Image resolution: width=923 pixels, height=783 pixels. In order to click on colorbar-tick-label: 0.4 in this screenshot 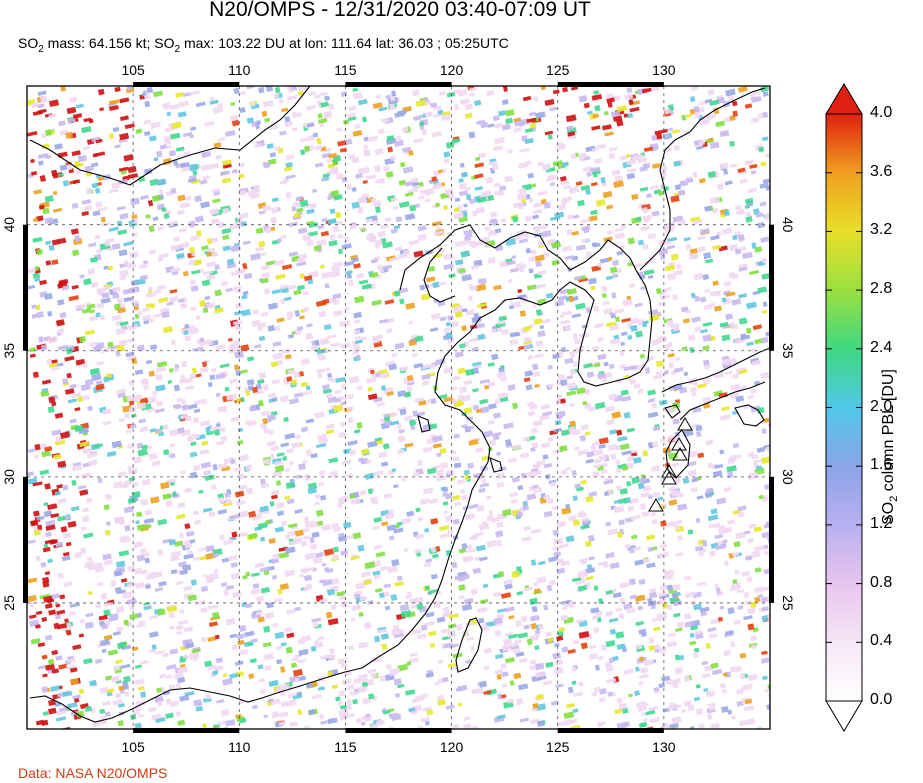, I will do `click(881, 641)`.